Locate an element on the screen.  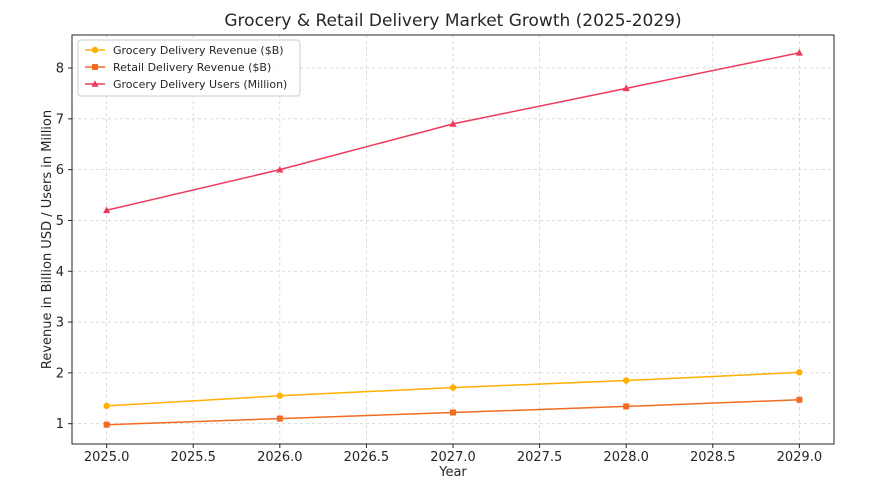
y-tick-label: 2 is located at coordinates (60, 373).